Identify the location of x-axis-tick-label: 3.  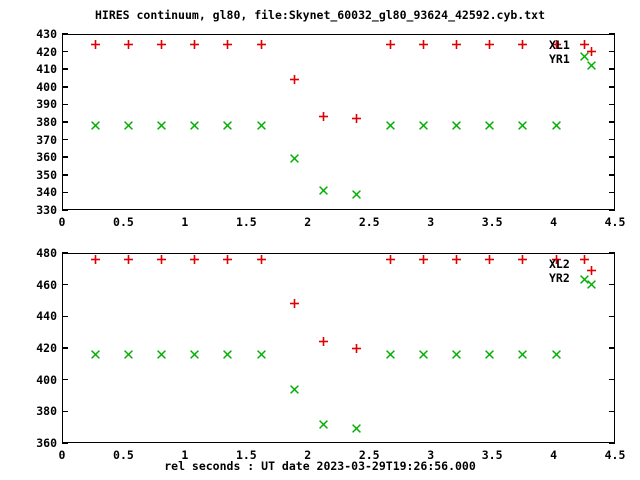
(431, 455).